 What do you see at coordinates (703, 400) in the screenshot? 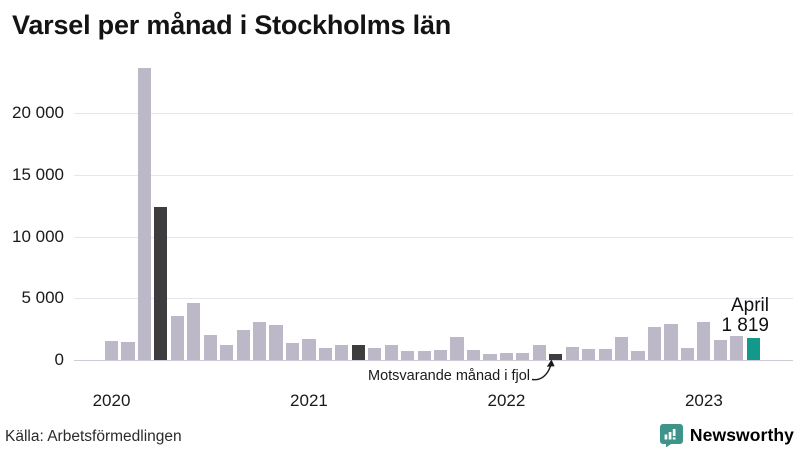
I see `x-tick-label-2023: 2023` at bounding box center [703, 400].